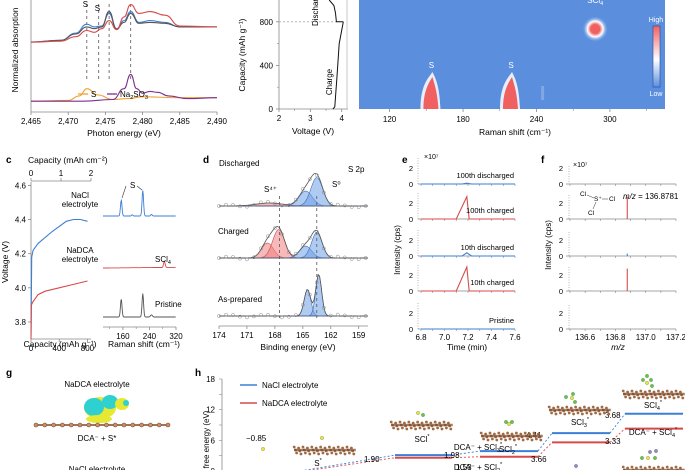 This screenshot has height=470, width=685. Describe the element at coordinates (21, 220) in the screenshot. I see `panel-c-ytick-label: 4.4` at that location.